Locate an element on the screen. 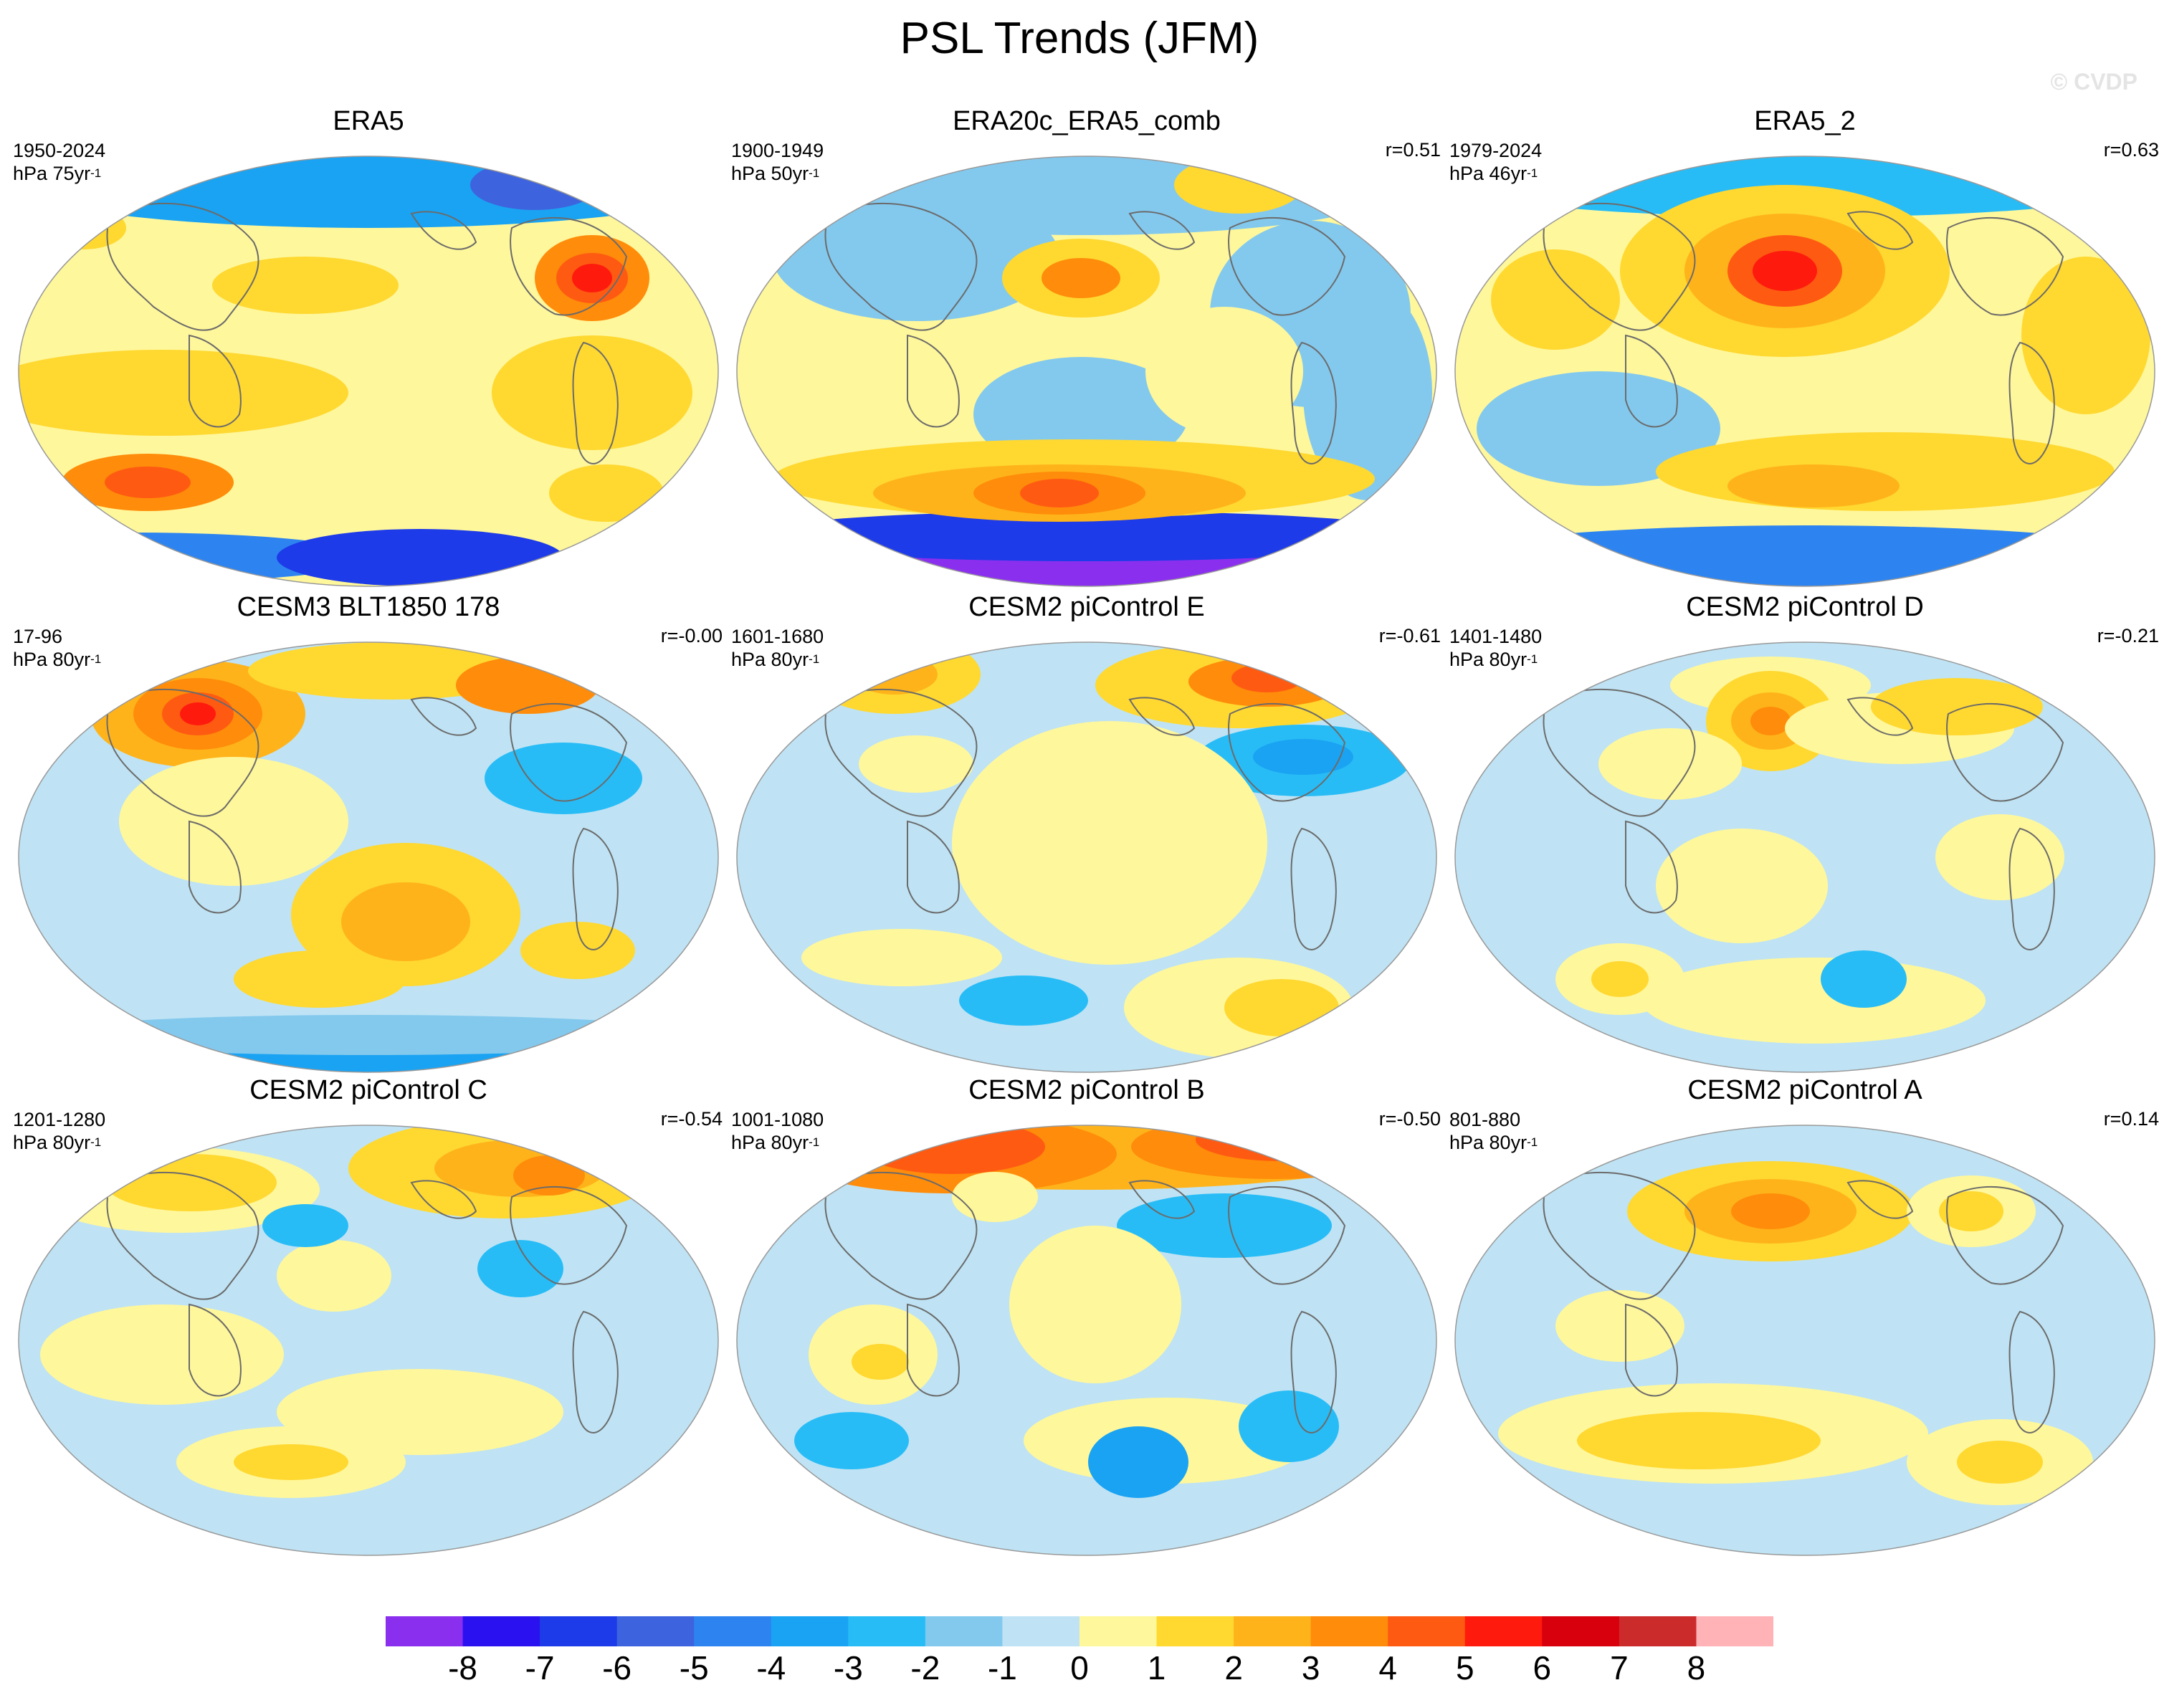 This screenshot has width=2159, height=1708. pattern-correlation: r=-0.00 is located at coordinates (691, 636).